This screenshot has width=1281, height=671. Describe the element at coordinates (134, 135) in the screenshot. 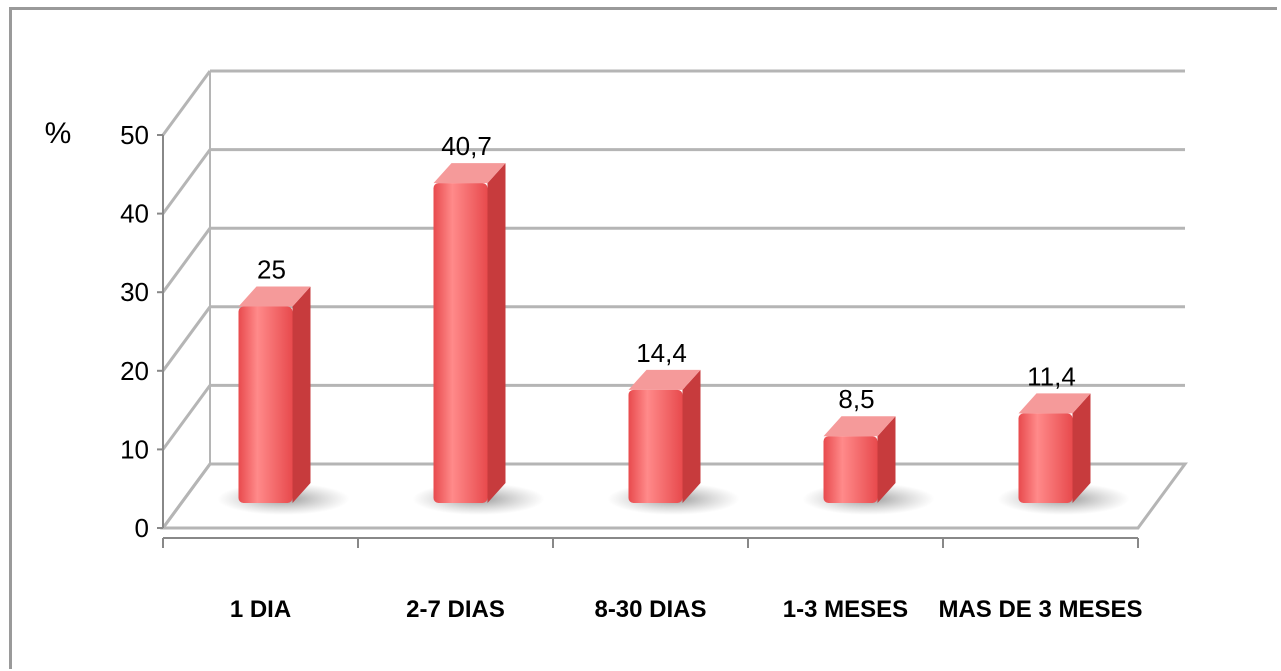

I see `y-tick-label-50: 50` at that location.